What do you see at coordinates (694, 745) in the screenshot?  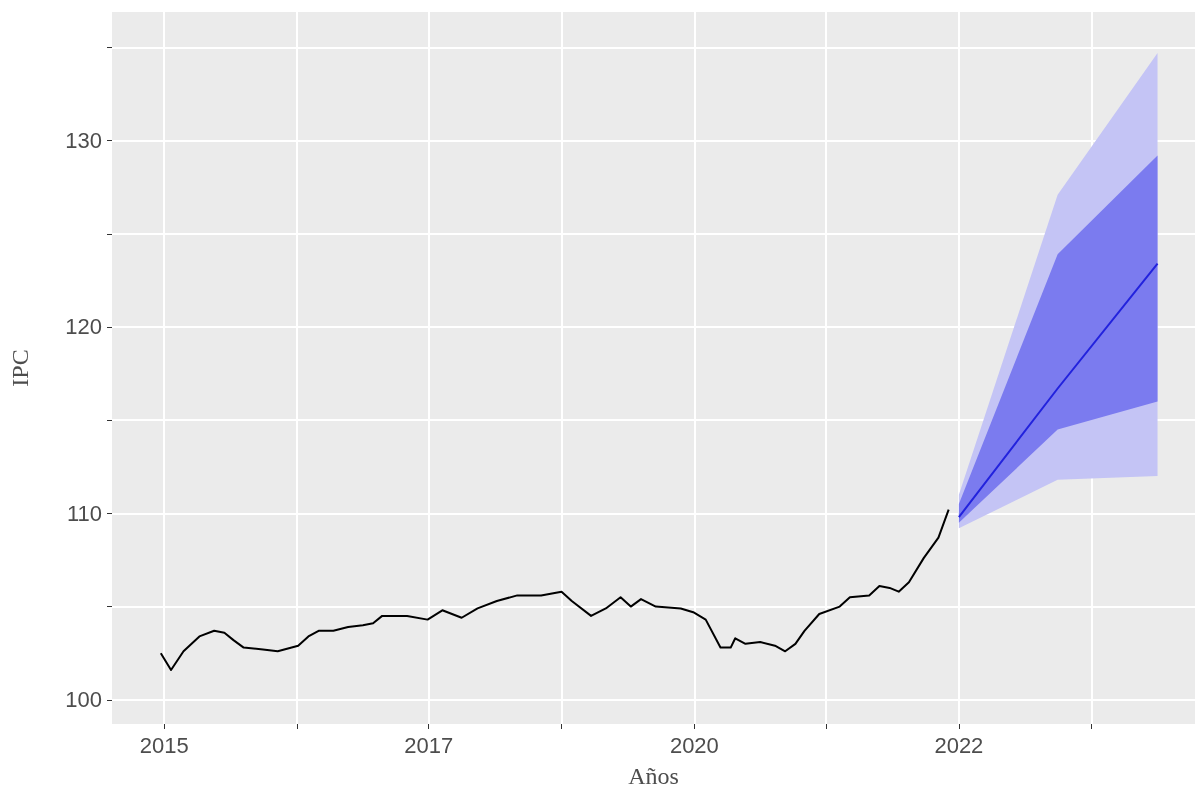 I see `x-tick-label: 2020` at bounding box center [694, 745].